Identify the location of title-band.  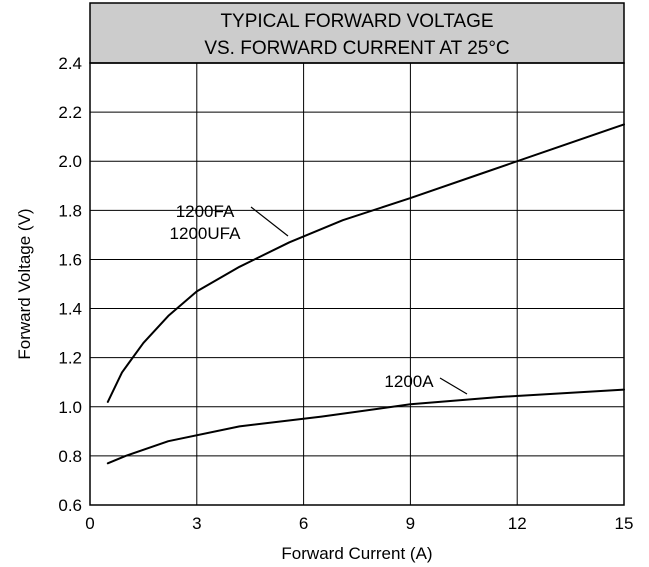
(357, 33).